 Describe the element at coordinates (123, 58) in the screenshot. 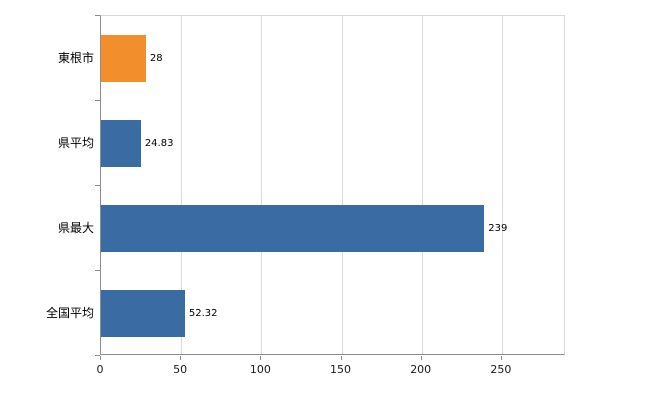

I see `bar-東根市` at that location.